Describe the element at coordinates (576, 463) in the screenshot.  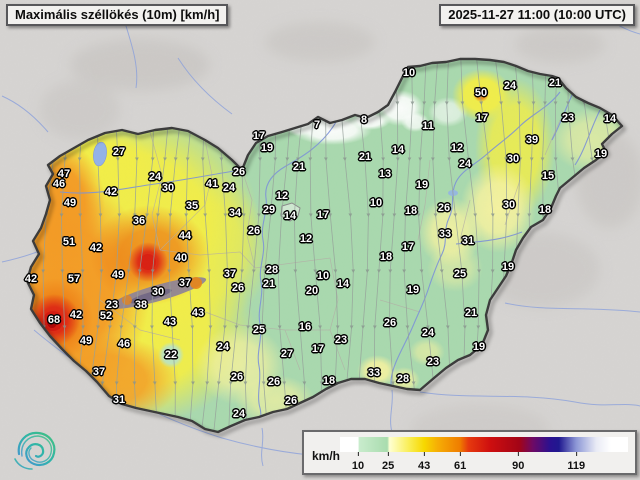
I see `legend-tick: 119` at that location.